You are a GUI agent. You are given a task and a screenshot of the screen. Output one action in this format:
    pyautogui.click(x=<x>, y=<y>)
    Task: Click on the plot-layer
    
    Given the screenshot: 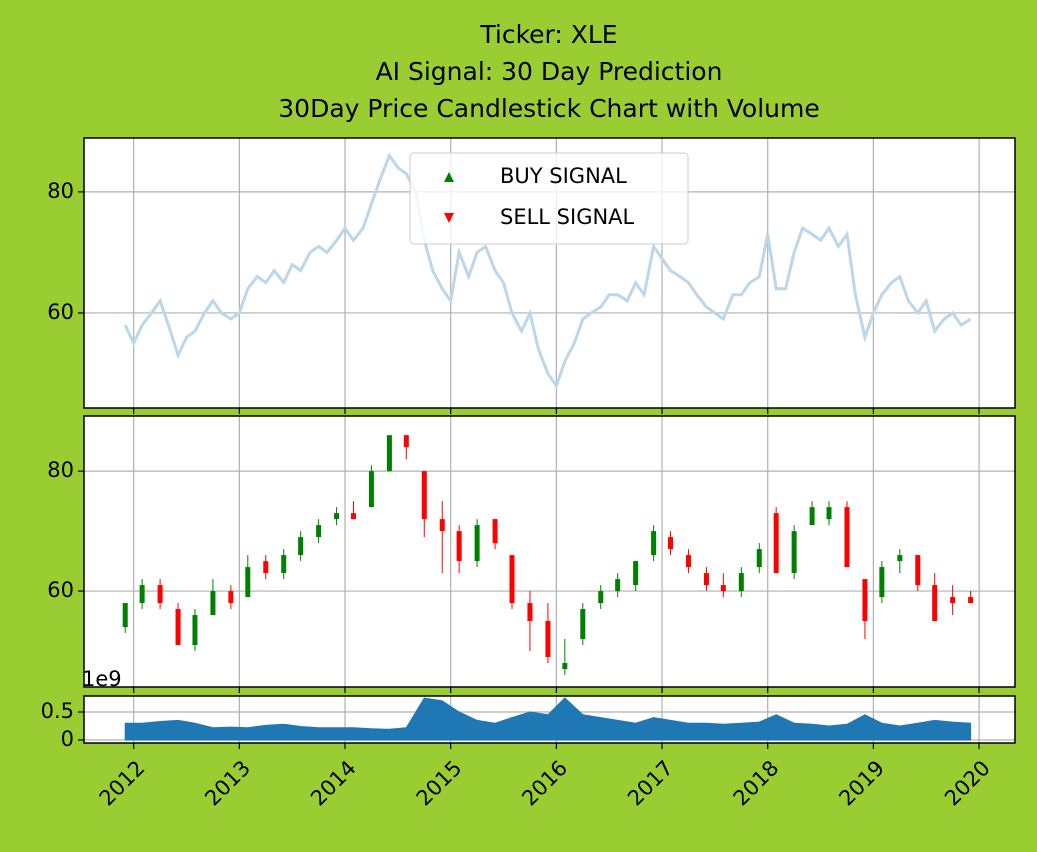 What is the action you would take?
    pyautogui.click(x=549, y=719)
    